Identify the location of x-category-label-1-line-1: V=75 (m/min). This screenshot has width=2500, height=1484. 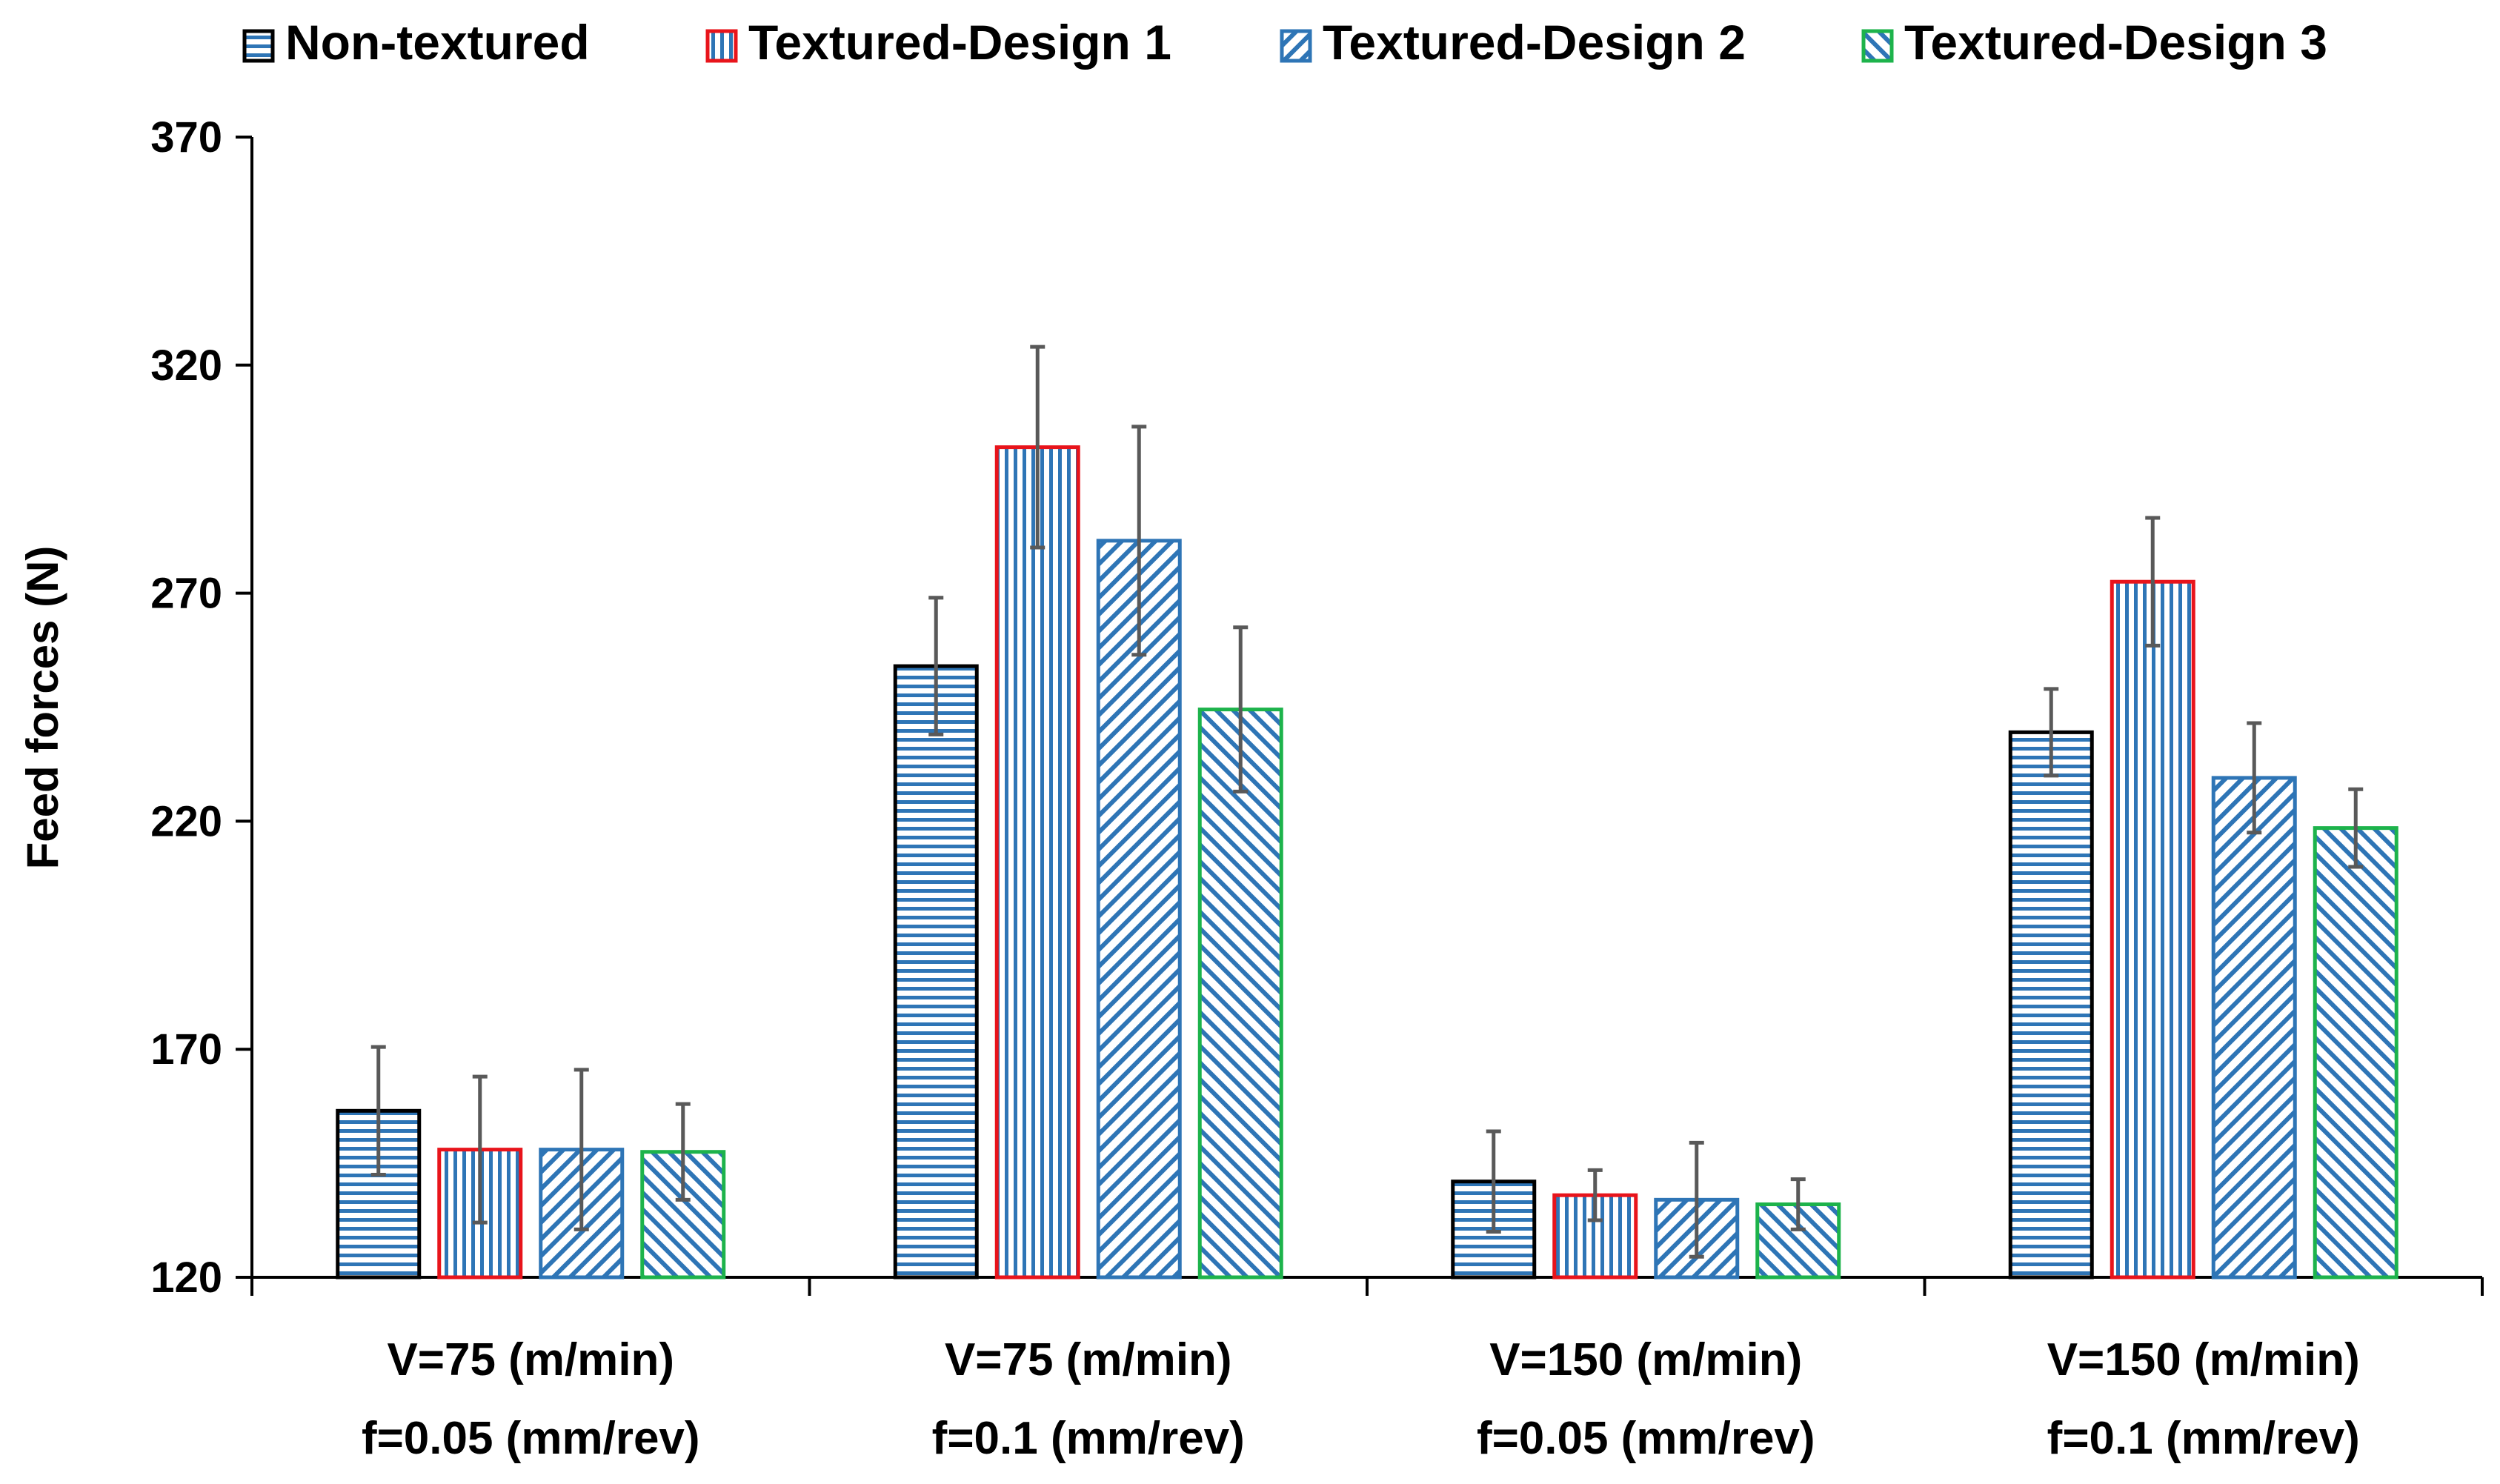
(530, 1359).